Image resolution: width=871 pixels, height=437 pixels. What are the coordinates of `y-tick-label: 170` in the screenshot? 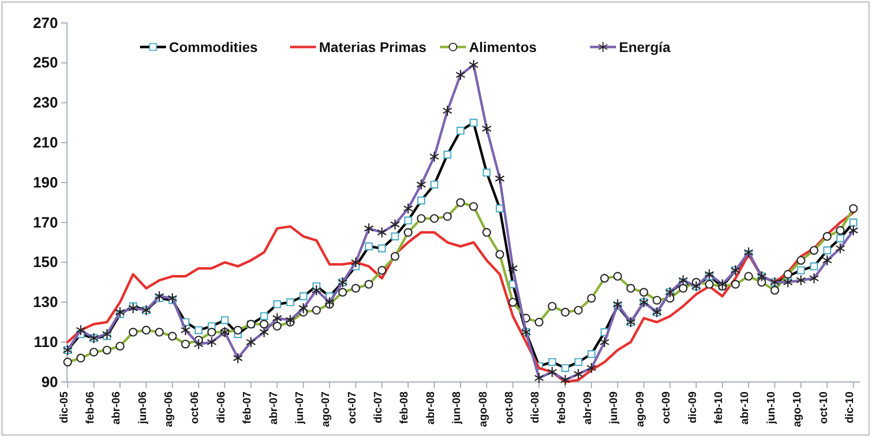 It's located at (45, 223).